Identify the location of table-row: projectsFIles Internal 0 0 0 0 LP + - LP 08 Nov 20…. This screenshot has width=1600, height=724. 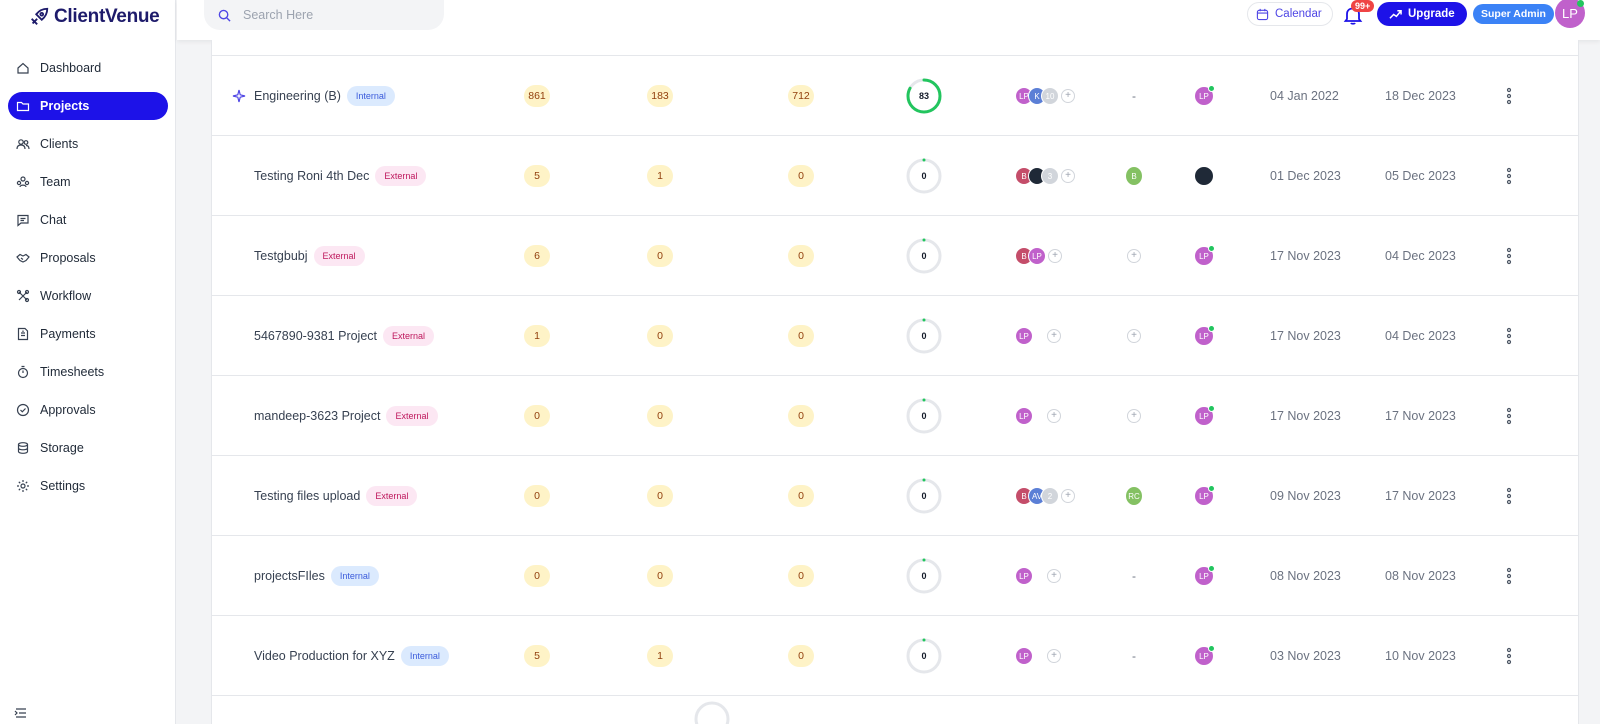
(895, 576).